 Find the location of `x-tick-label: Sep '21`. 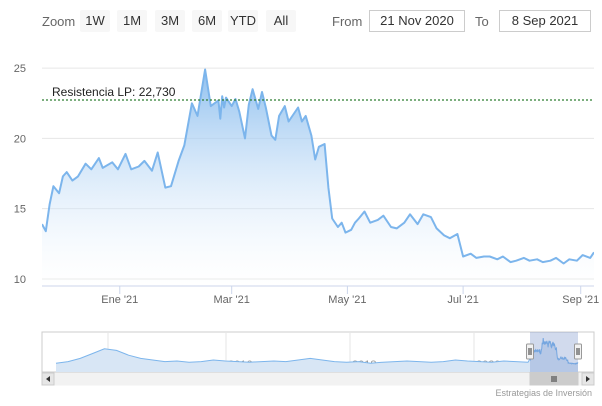

x-tick-label: Sep '21 is located at coordinates (580, 300).